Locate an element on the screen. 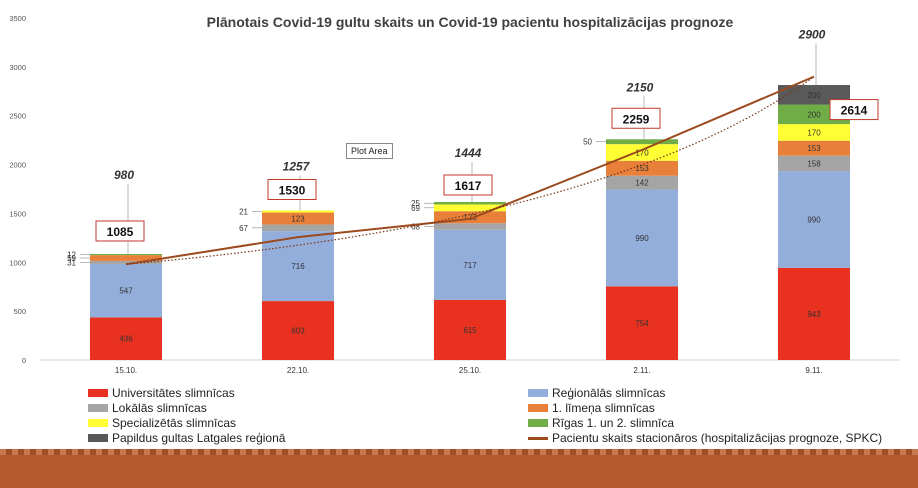 Image resolution: width=918 pixels, height=488 pixels. segment-data-label: 717 is located at coordinates (470, 265).